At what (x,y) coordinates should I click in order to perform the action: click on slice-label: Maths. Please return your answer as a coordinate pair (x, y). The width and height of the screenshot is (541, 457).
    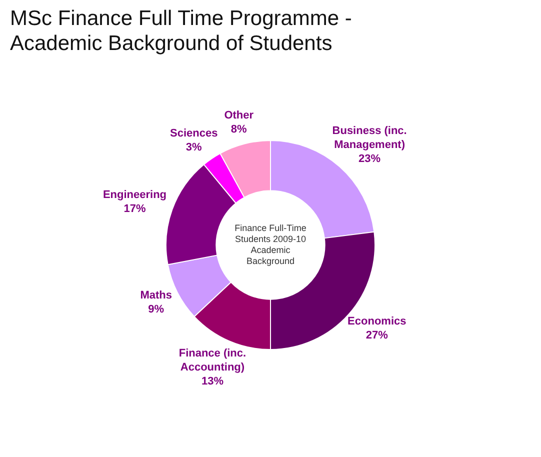
    Looking at the image, I should click on (156, 295).